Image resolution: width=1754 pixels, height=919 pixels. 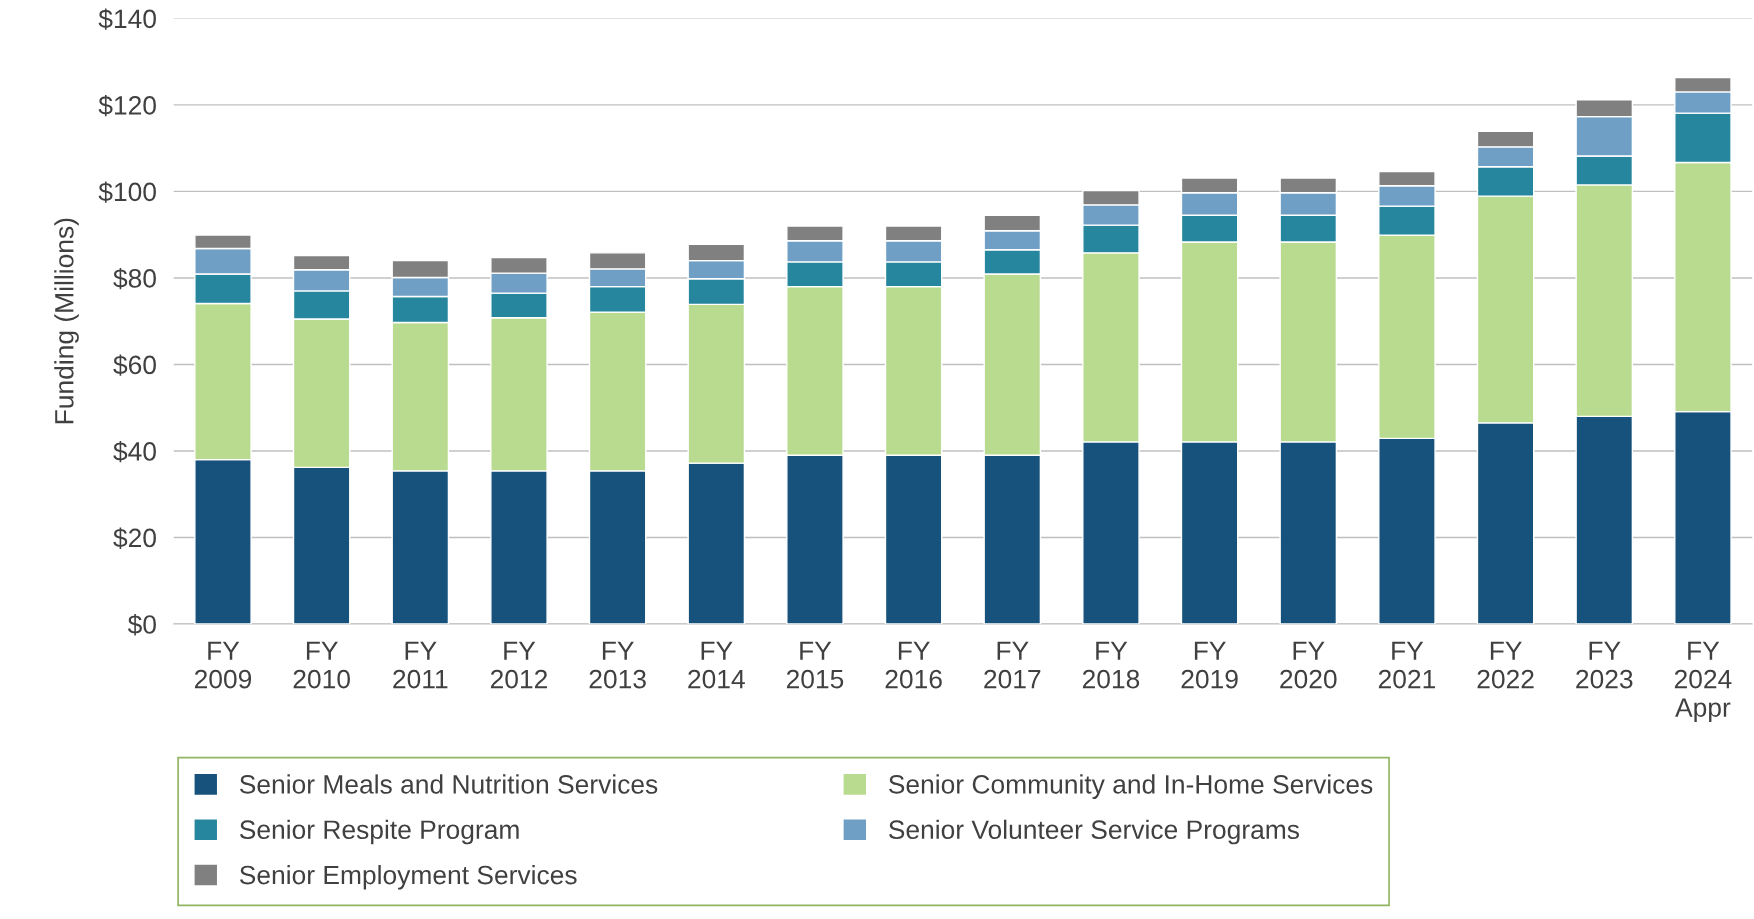 I want to click on x-tick-label: FY 2018, so click(x=1111, y=665).